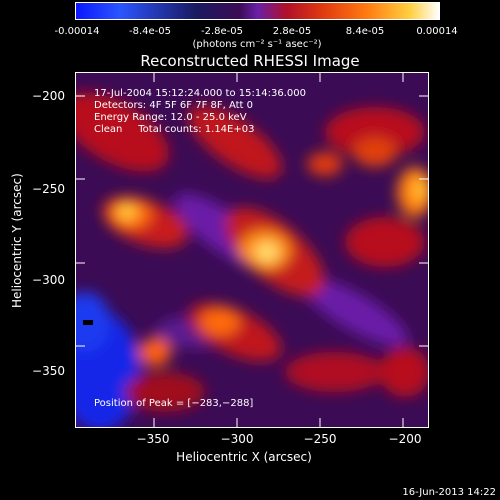 The width and height of the screenshot is (500, 500). What do you see at coordinates (77, 31) in the screenshot?
I see `colorbar-tick-label: -0.00014` at bounding box center [77, 31].